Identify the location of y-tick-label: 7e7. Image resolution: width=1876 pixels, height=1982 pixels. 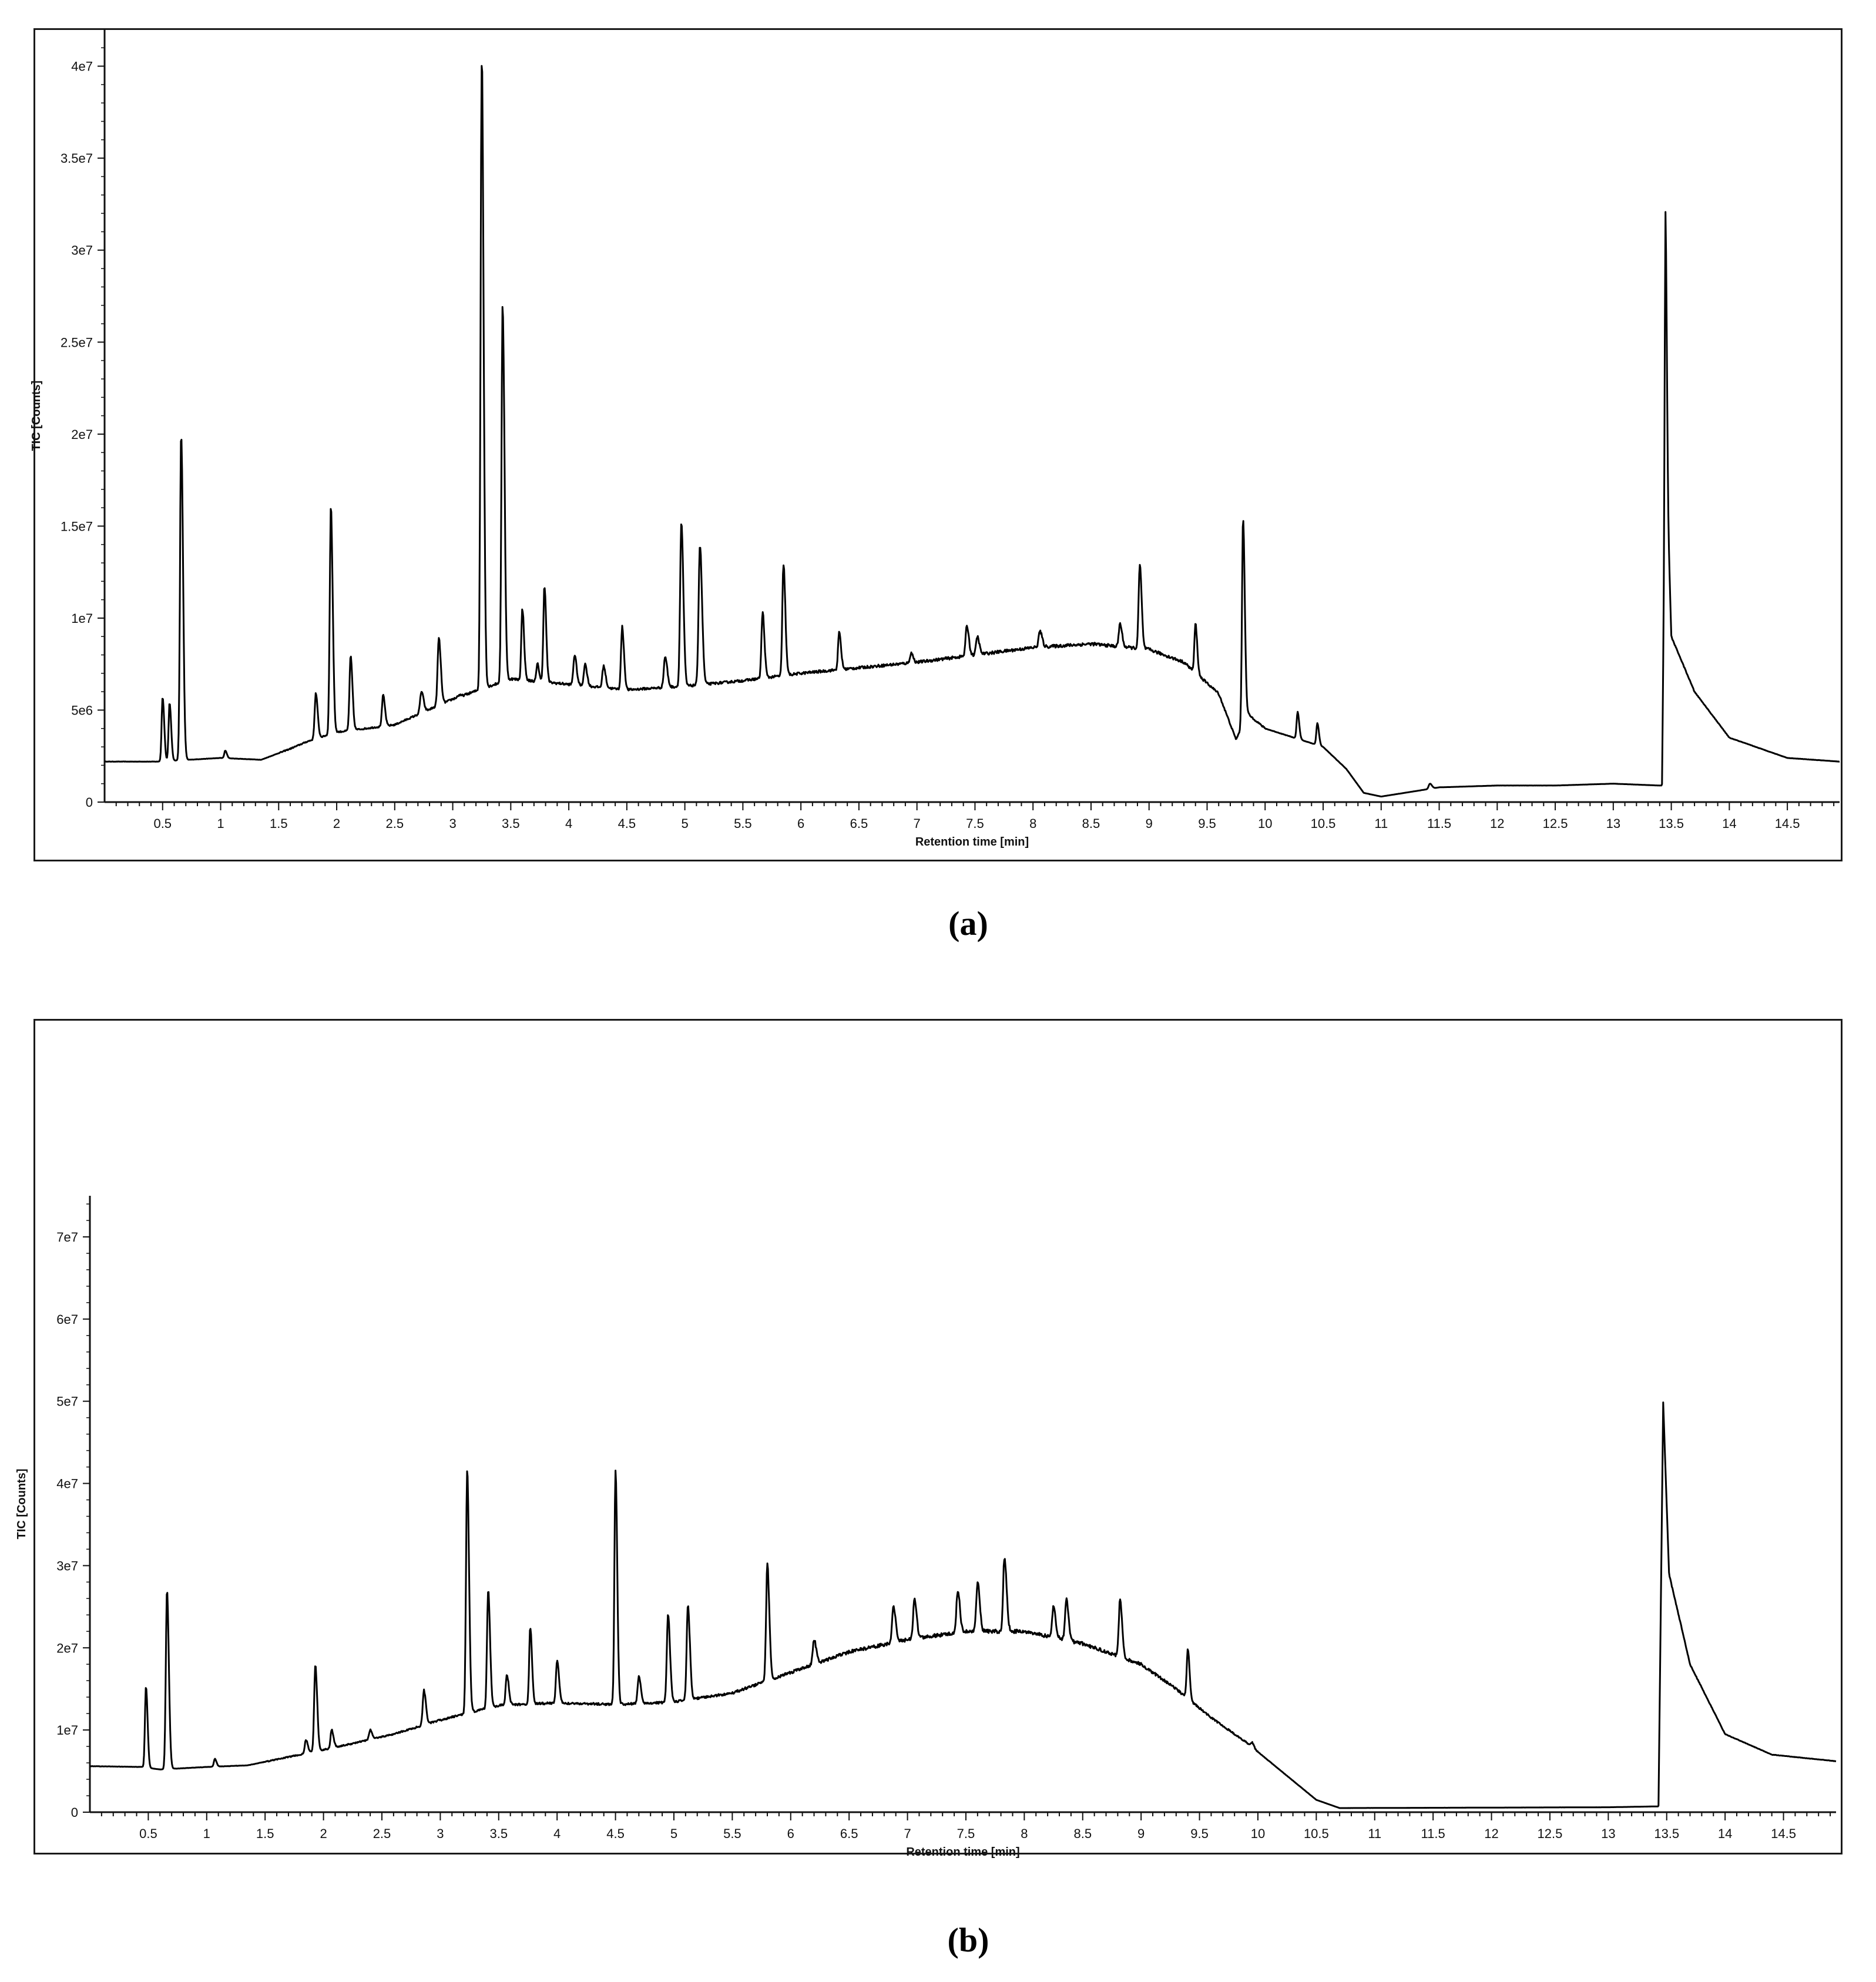
(67, 1237).